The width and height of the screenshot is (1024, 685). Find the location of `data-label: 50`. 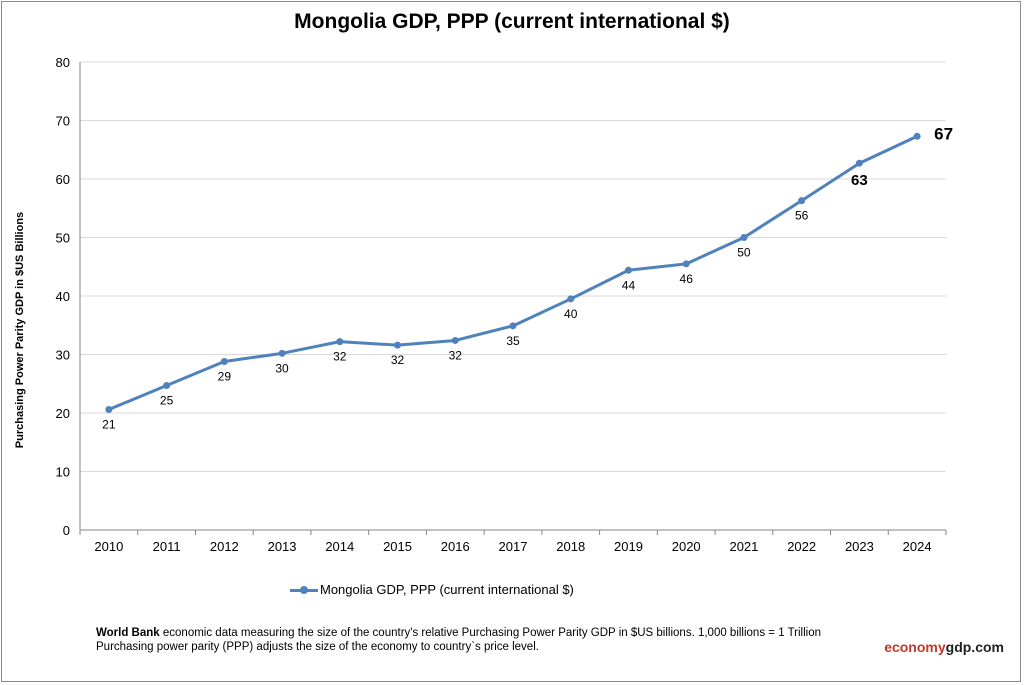

data-label: 50 is located at coordinates (744, 253).